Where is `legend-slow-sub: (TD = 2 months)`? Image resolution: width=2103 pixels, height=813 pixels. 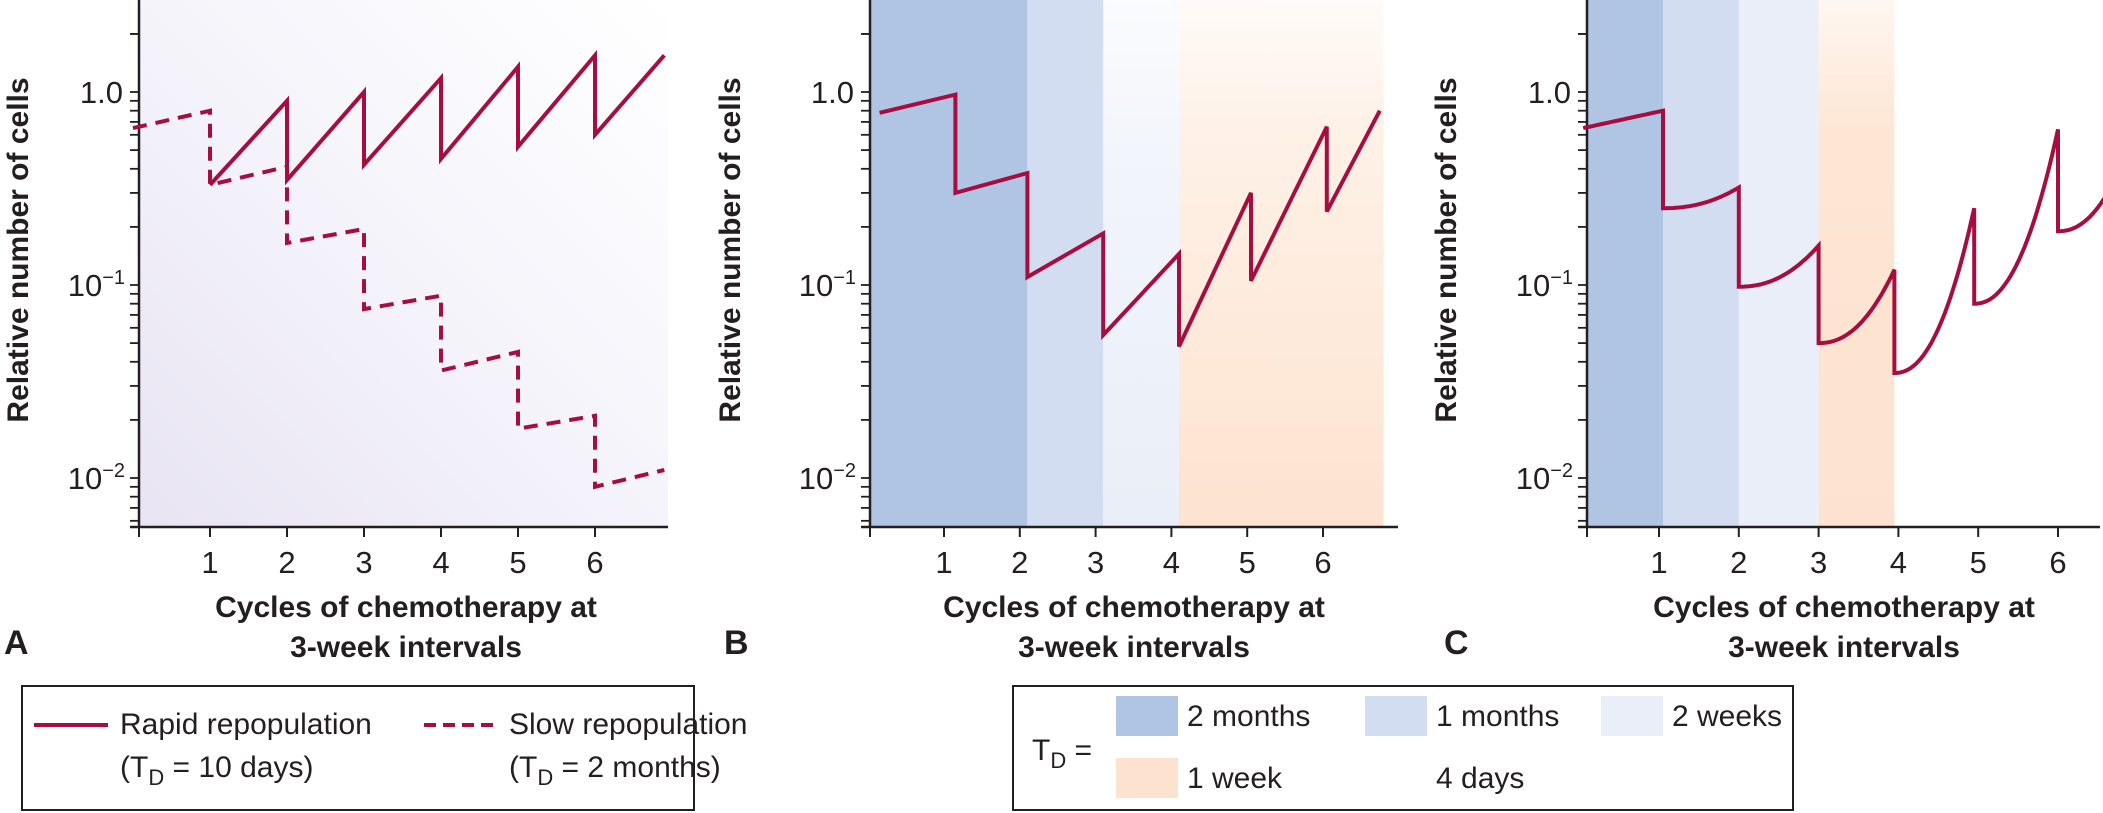
legend-slow-sub: (TD = 2 months) is located at coordinates (615, 770).